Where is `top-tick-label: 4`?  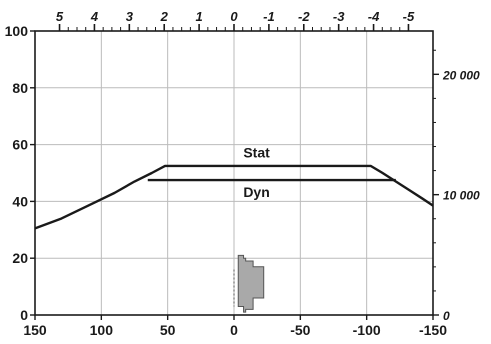
top-tick-label: 4 is located at coordinates (94, 16).